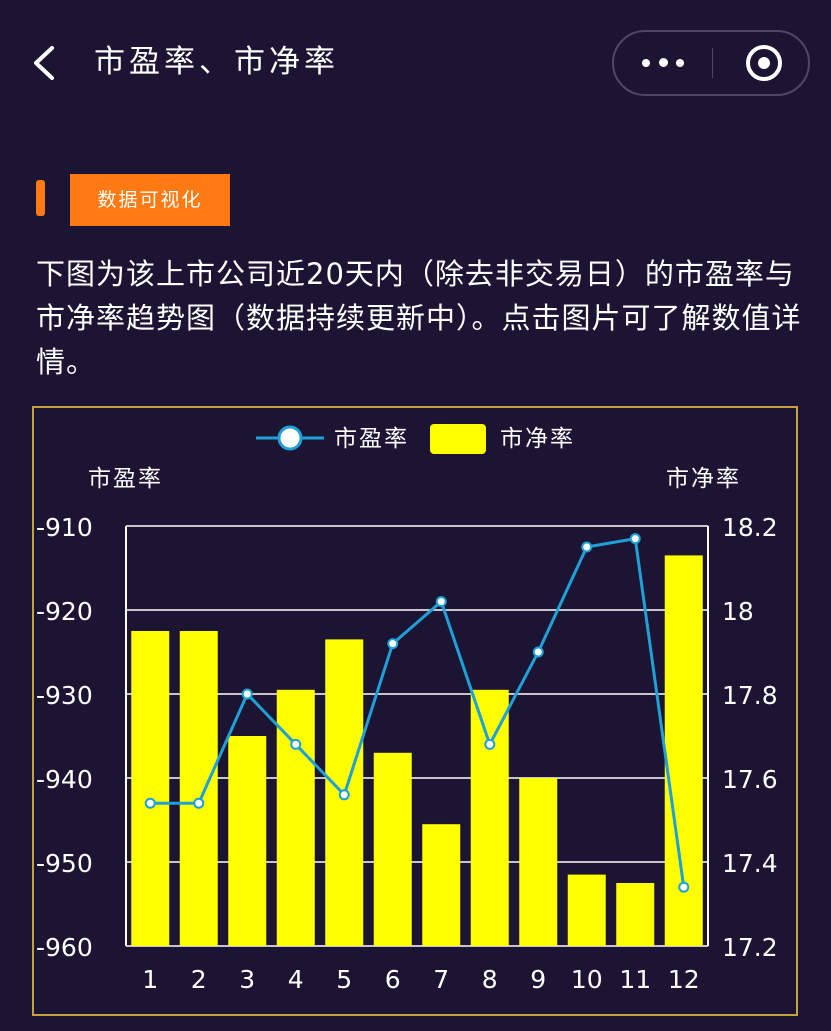 The image size is (831, 1031). I want to click on back-button, so click(46, 63).